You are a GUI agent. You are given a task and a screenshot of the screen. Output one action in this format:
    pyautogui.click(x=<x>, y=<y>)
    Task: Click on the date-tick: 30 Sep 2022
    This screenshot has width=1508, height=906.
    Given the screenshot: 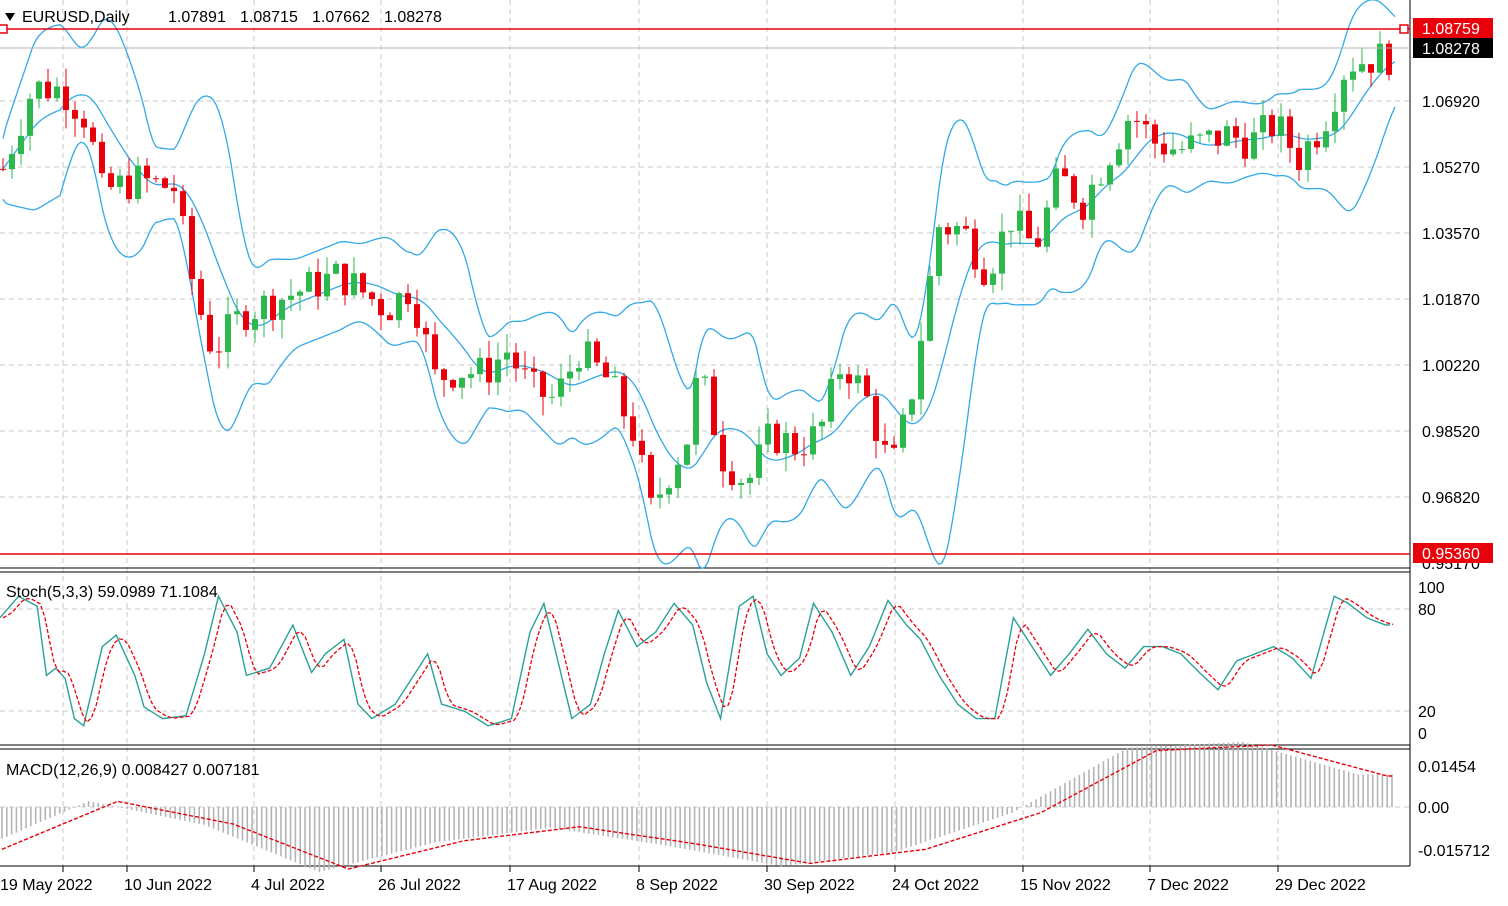 What is the action you would take?
    pyautogui.click(x=809, y=885)
    